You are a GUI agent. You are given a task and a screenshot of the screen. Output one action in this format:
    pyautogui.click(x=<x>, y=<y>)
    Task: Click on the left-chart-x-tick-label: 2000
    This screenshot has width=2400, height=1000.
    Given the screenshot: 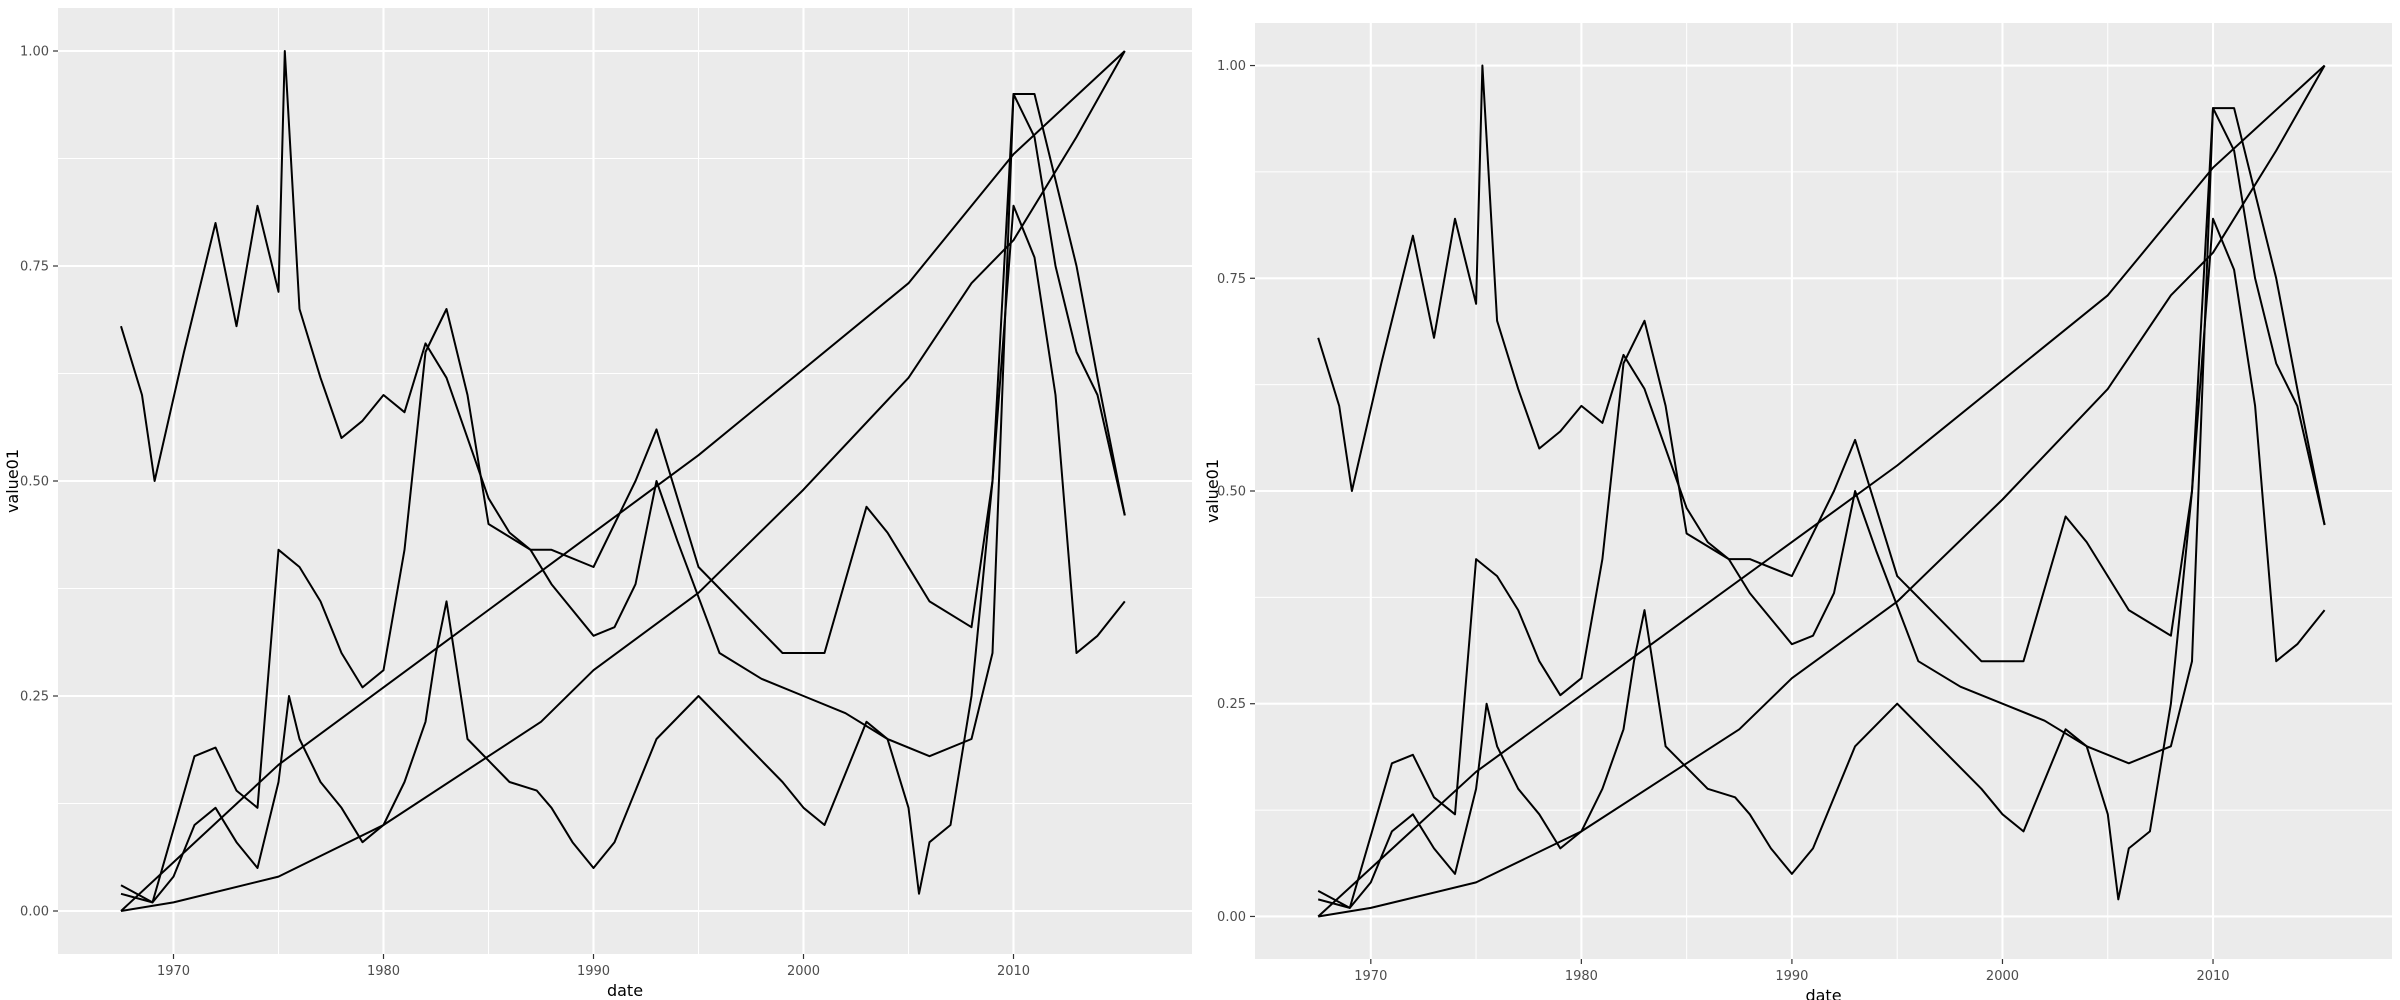 What is the action you would take?
    pyautogui.click(x=803, y=971)
    